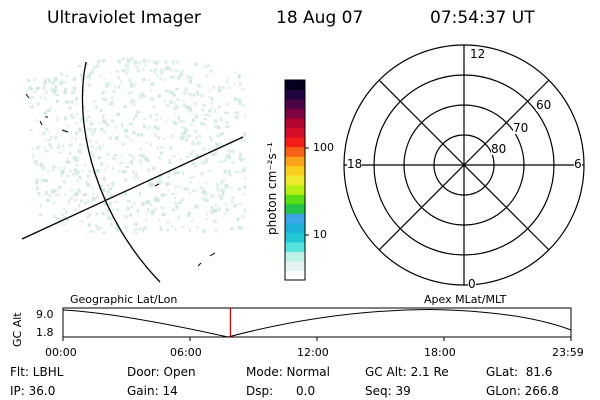 The width and height of the screenshot is (600, 400). Describe the element at coordinates (465, 299) in the screenshot. I see `timeline-right-title: Apex MLat/MLT` at that location.